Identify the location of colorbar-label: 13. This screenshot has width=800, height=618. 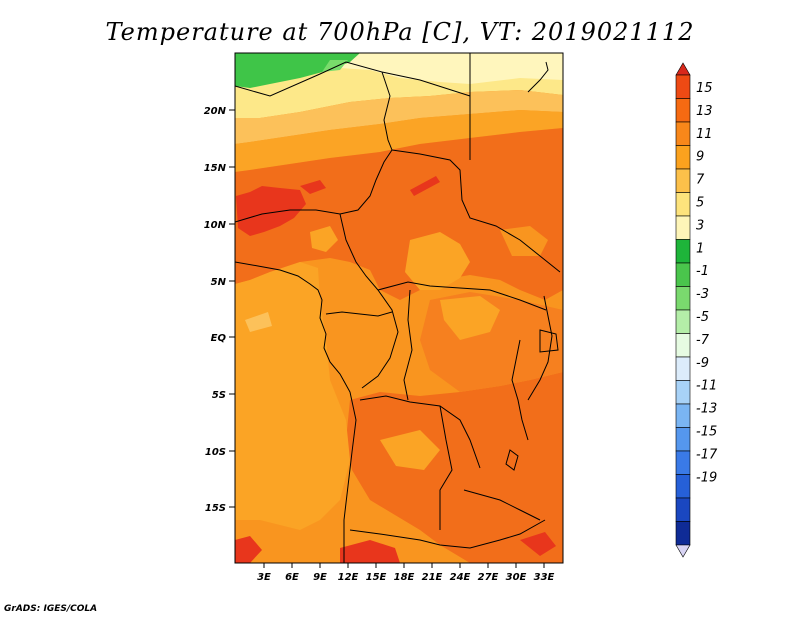
(704, 111).